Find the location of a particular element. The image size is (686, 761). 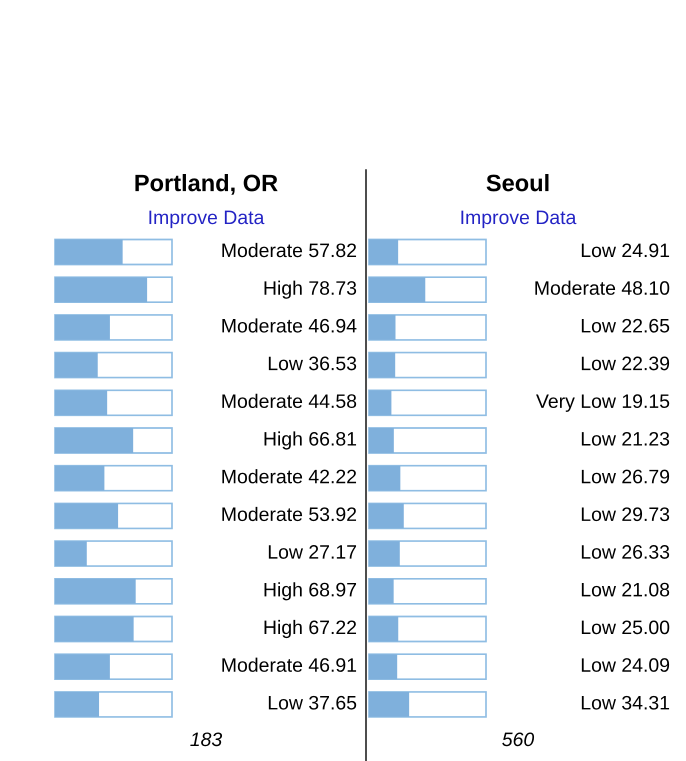

data-label: High 68.97 is located at coordinates (310, 591).